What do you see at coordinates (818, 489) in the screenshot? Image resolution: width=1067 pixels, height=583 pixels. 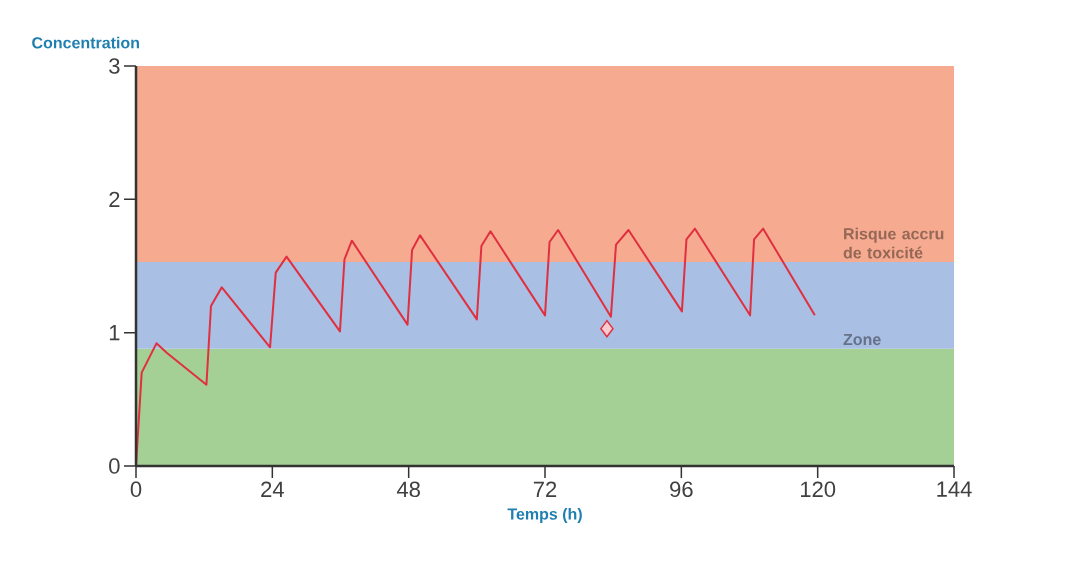 I see `x-tick-label: 120` at bounding box center [818, 489].